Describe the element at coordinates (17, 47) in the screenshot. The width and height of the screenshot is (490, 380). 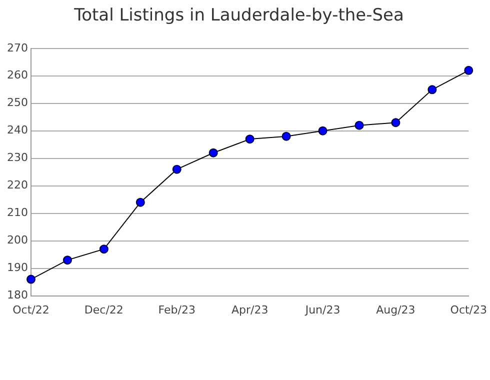
I see `y-tick-label: 270` at that location.